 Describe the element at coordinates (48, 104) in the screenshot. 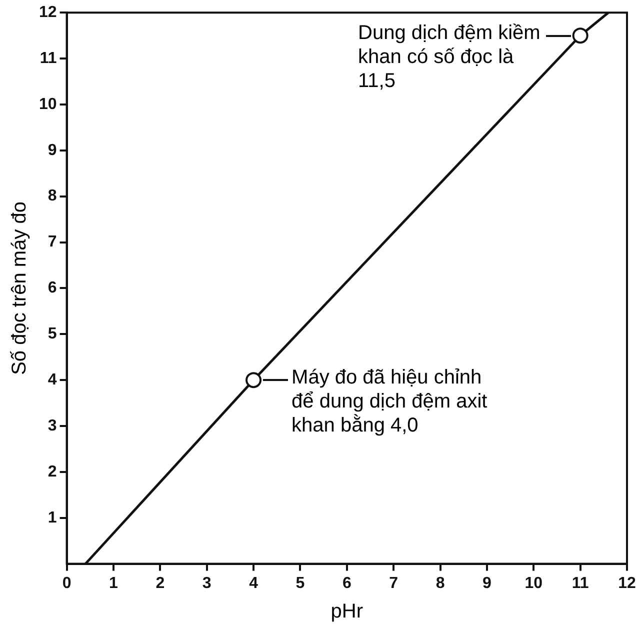

I see `y-tick-label: 10` at that location.